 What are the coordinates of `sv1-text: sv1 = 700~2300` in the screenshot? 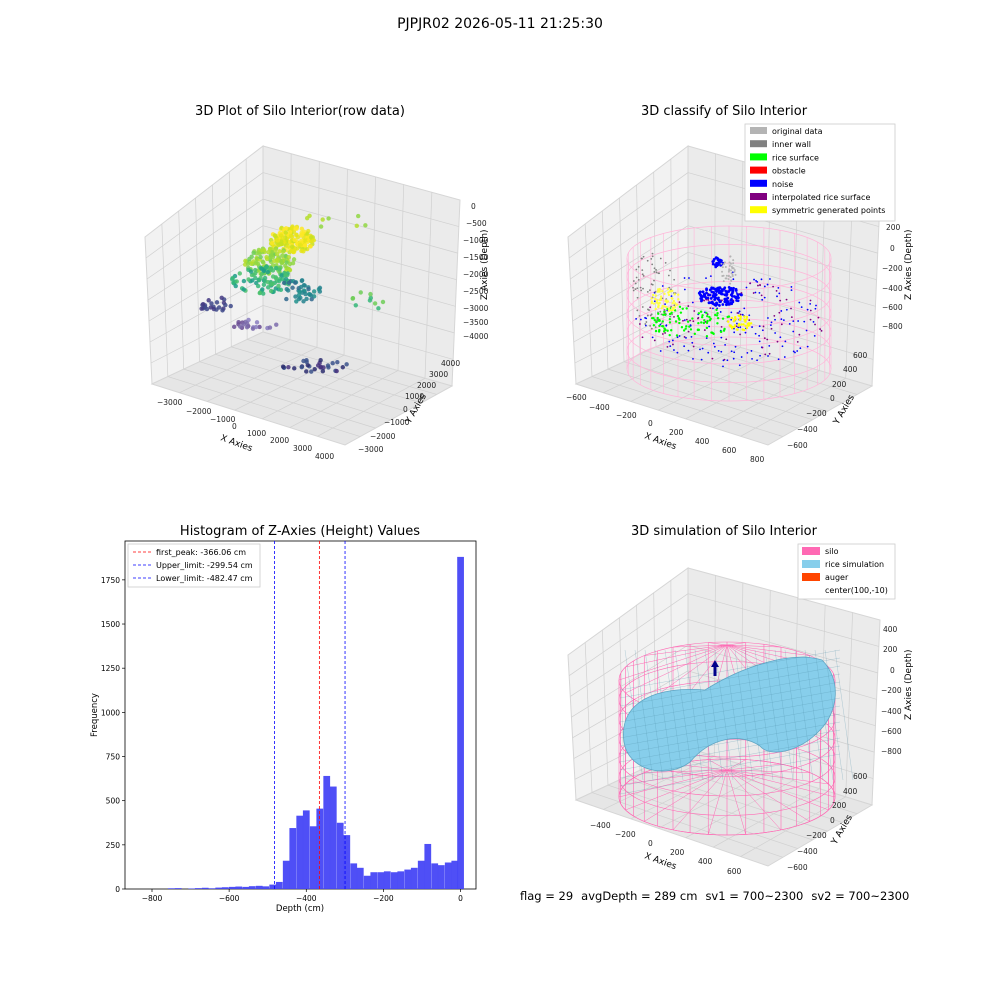 It's located at (754, 896).